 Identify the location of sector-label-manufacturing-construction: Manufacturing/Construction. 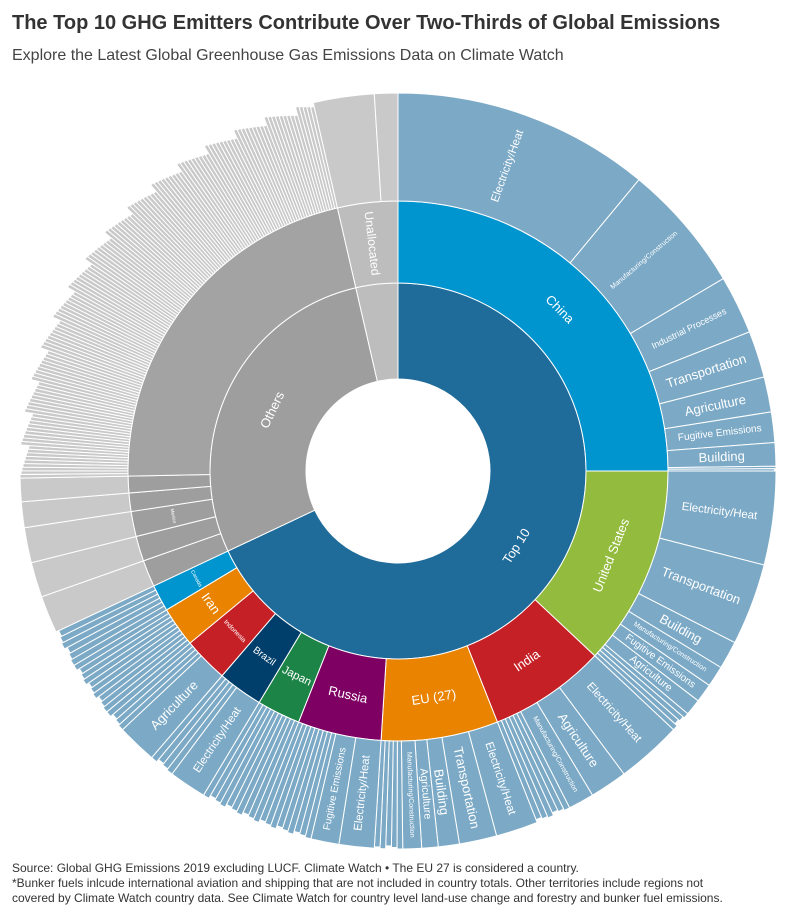
(410, 795).